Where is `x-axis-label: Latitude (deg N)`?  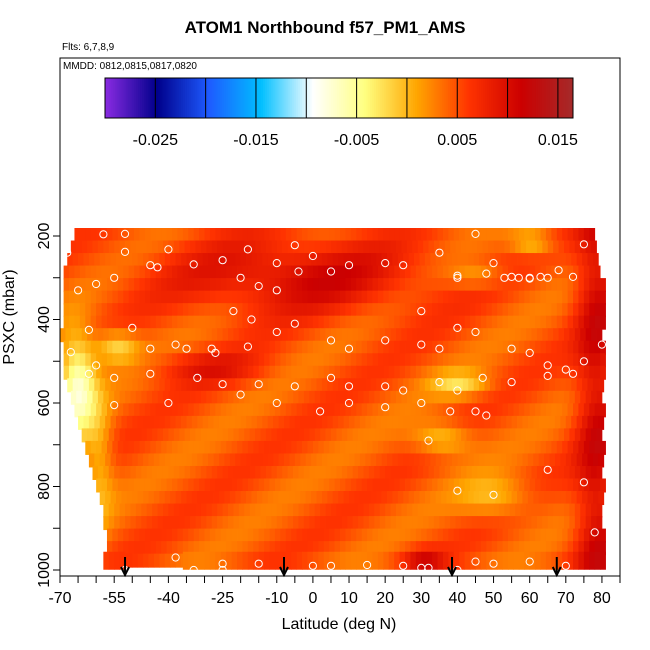 x-axis-label: Latitude (deg N) is located at coordinates (339, 624).